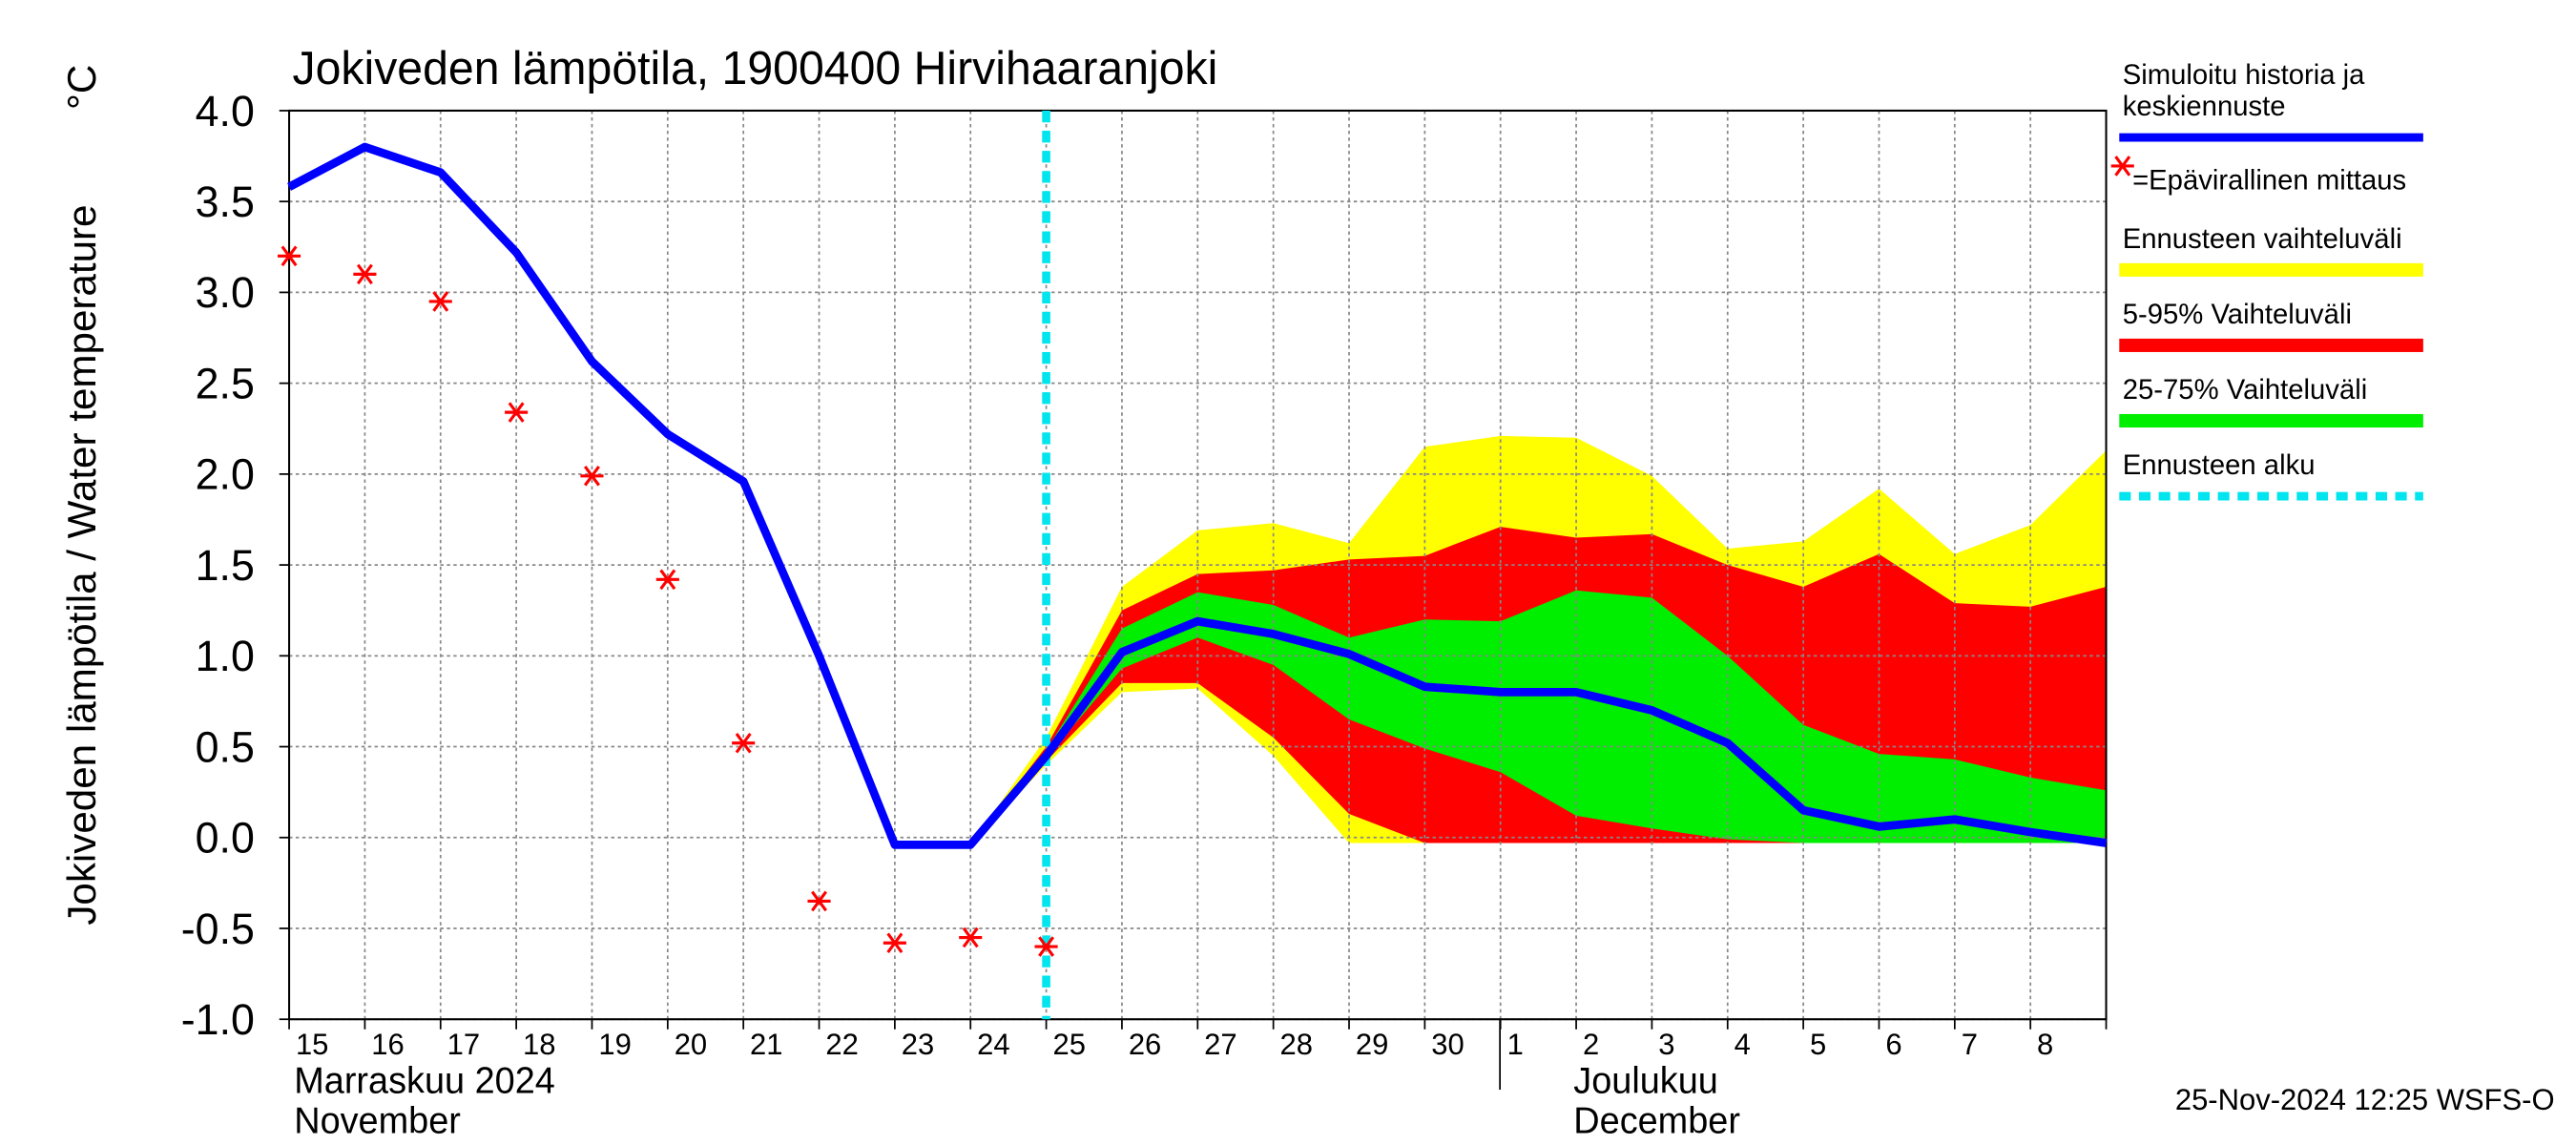 The width and height of the screenshot is (2576, 1145). Describe the element at coordinates (993, 1044) in the screenshot. I see `x-tick-label: 24` at that location.